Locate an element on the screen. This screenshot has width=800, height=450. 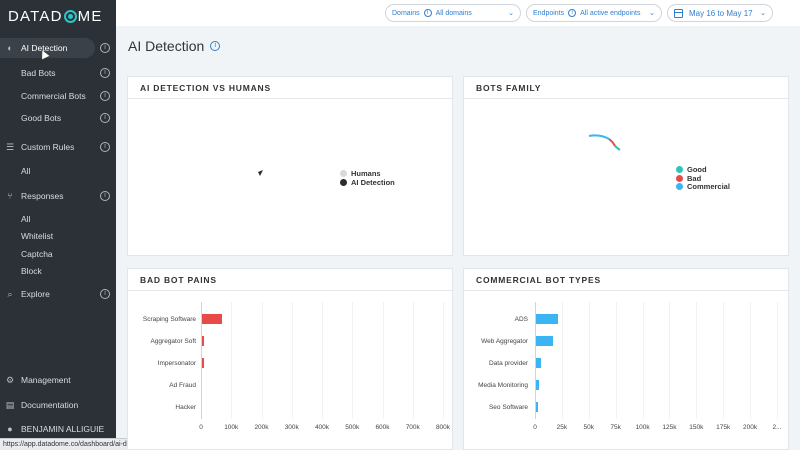
sidebar-item-commercial-bots: Commercial Bots i is located at coordinates (58, 96).